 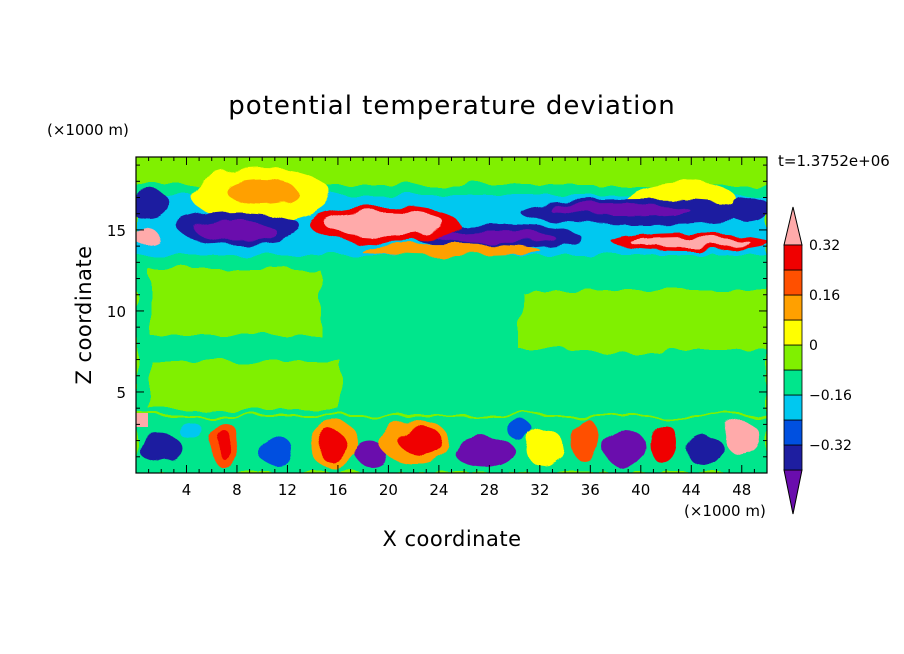 What do you see at coordinates (187, 490) in the screenshot?
I see `x-tick-label: 4` at bounding box center [187, 490].